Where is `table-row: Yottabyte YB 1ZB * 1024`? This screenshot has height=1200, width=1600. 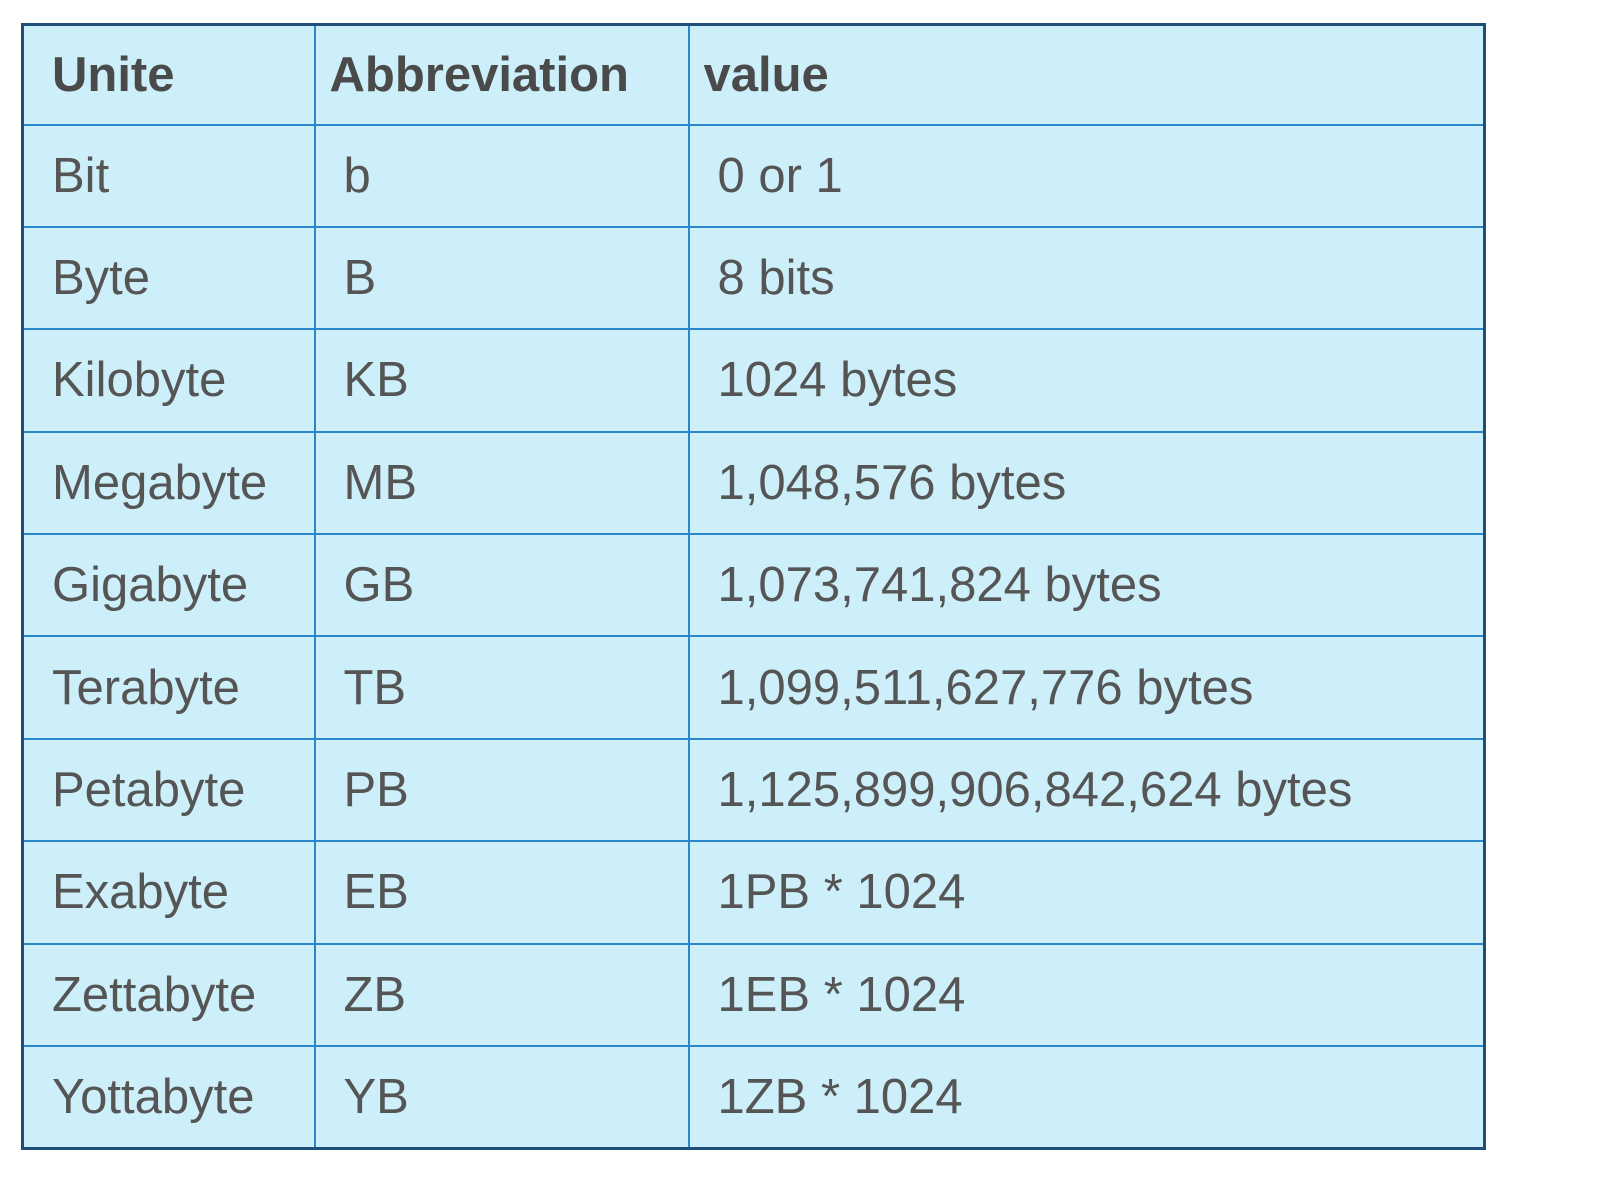
table-row: Yottabyte YB 1ZB * 1024 is located at coordinates (753, 1097).